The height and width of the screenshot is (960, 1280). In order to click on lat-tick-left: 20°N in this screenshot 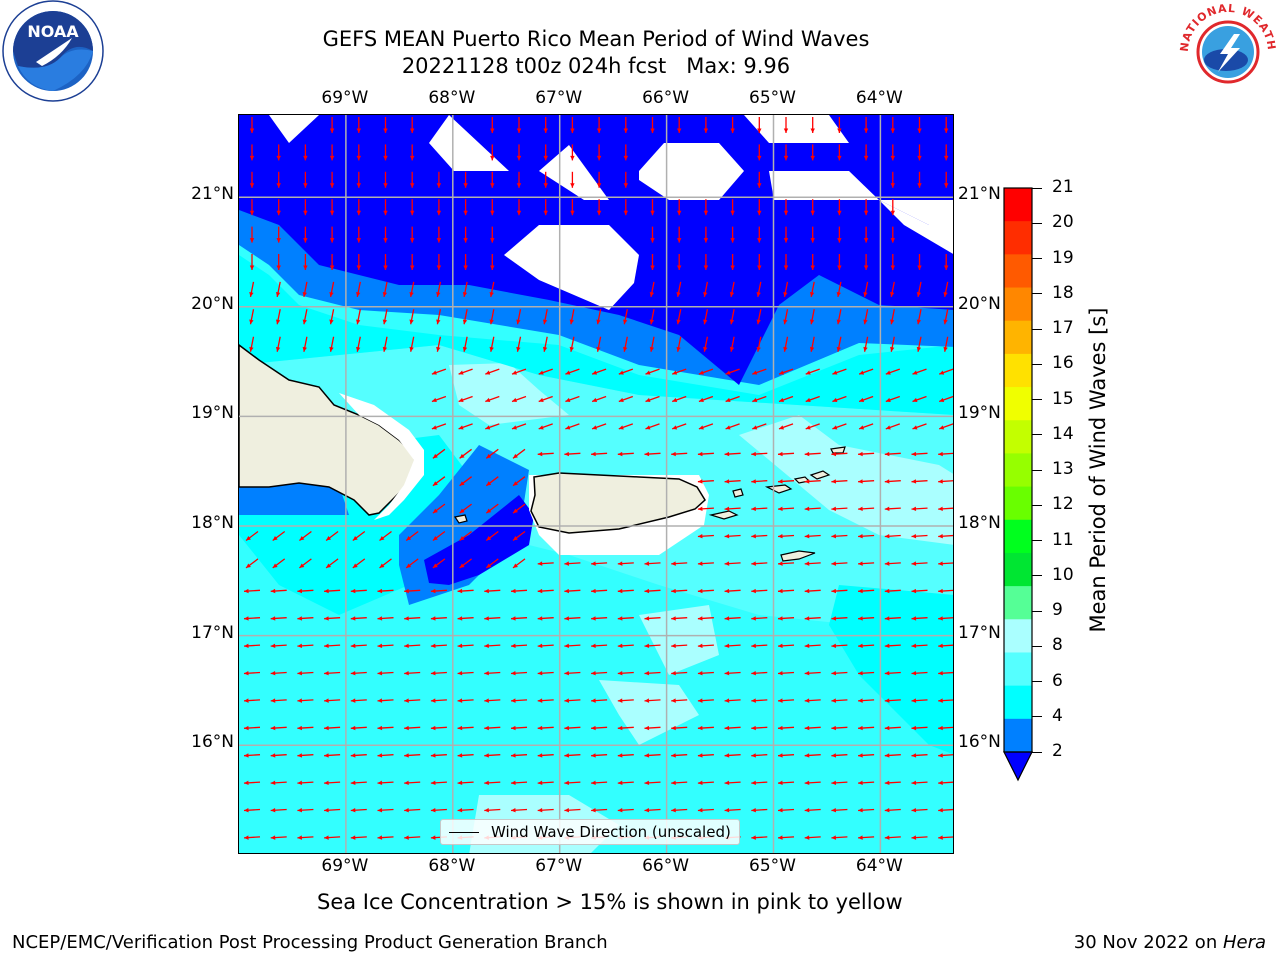, I will do `click(212, 303)`.